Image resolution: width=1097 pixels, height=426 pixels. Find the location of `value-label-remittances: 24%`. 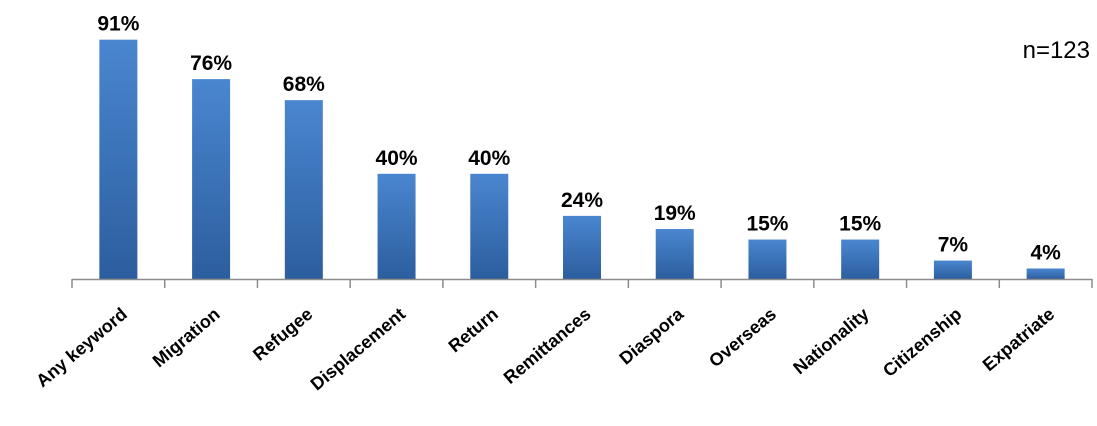

value-label-remittances: 24% is located at coordinates (582, 200).